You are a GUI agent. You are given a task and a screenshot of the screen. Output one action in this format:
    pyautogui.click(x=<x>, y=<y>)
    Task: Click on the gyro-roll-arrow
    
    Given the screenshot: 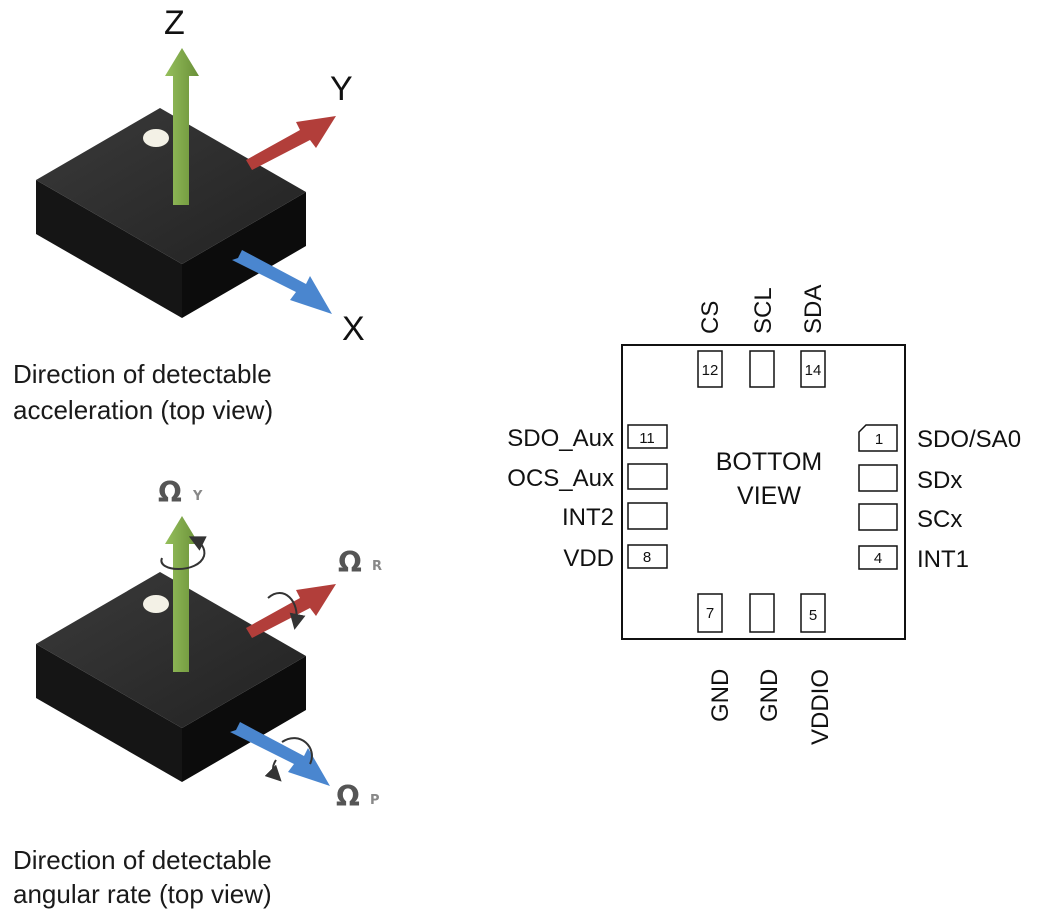 What is the action you would take?
    pyautogui.click(x=291, y=611)
    